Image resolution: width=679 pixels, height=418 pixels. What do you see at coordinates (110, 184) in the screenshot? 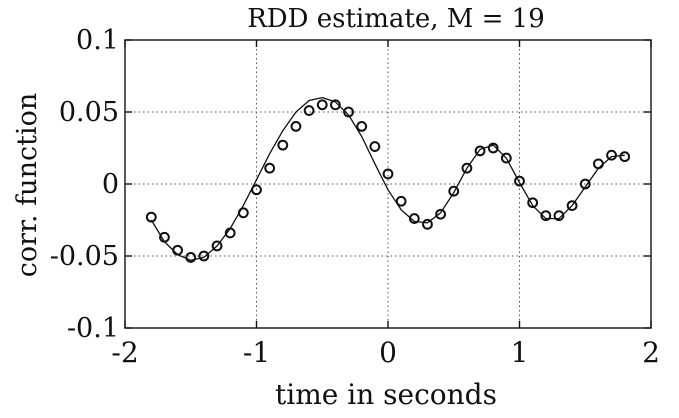
I see `y-tick-label: 0` at bounding box center [110, 184].